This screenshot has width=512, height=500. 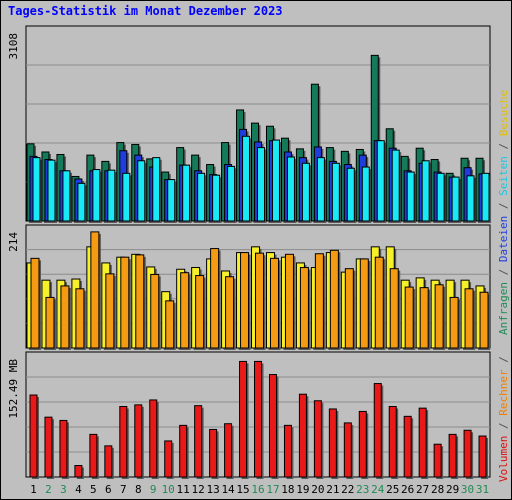 What do you see at coordinates (317, 489) in the screenshot?
I see `day-label: 20` at bounding box center [317, 489].